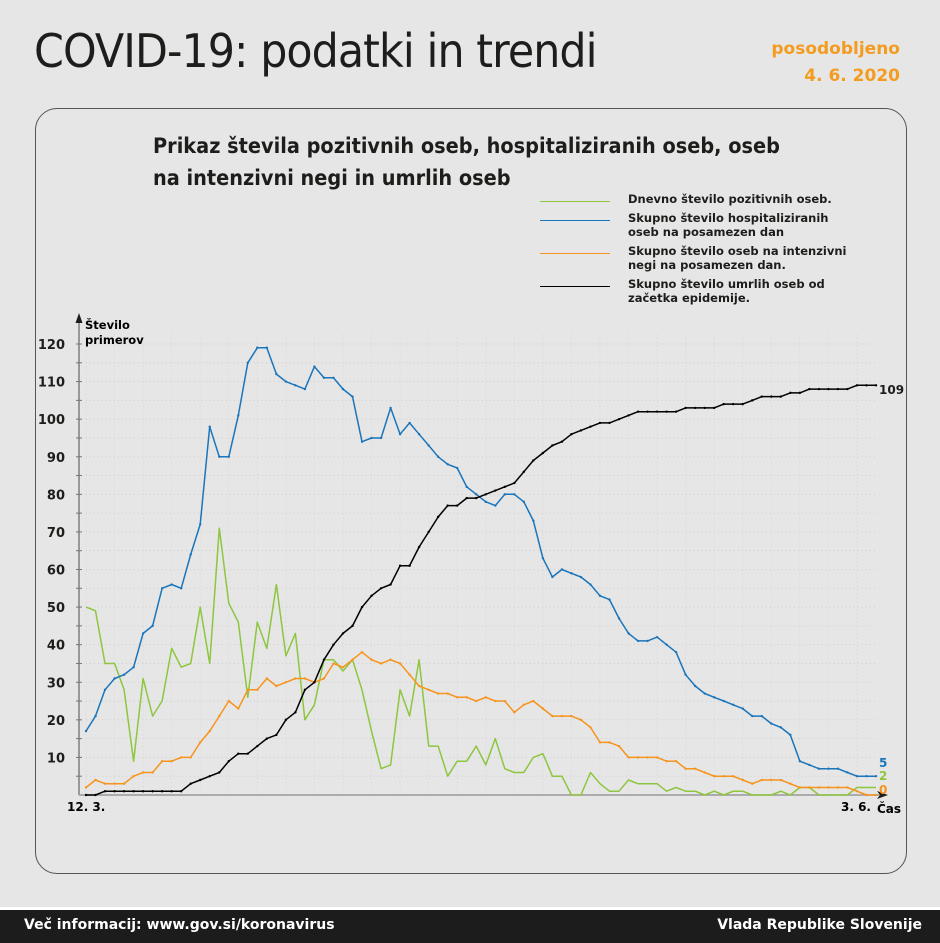  I want to click on series-end-label: 5, so click(883, 763).